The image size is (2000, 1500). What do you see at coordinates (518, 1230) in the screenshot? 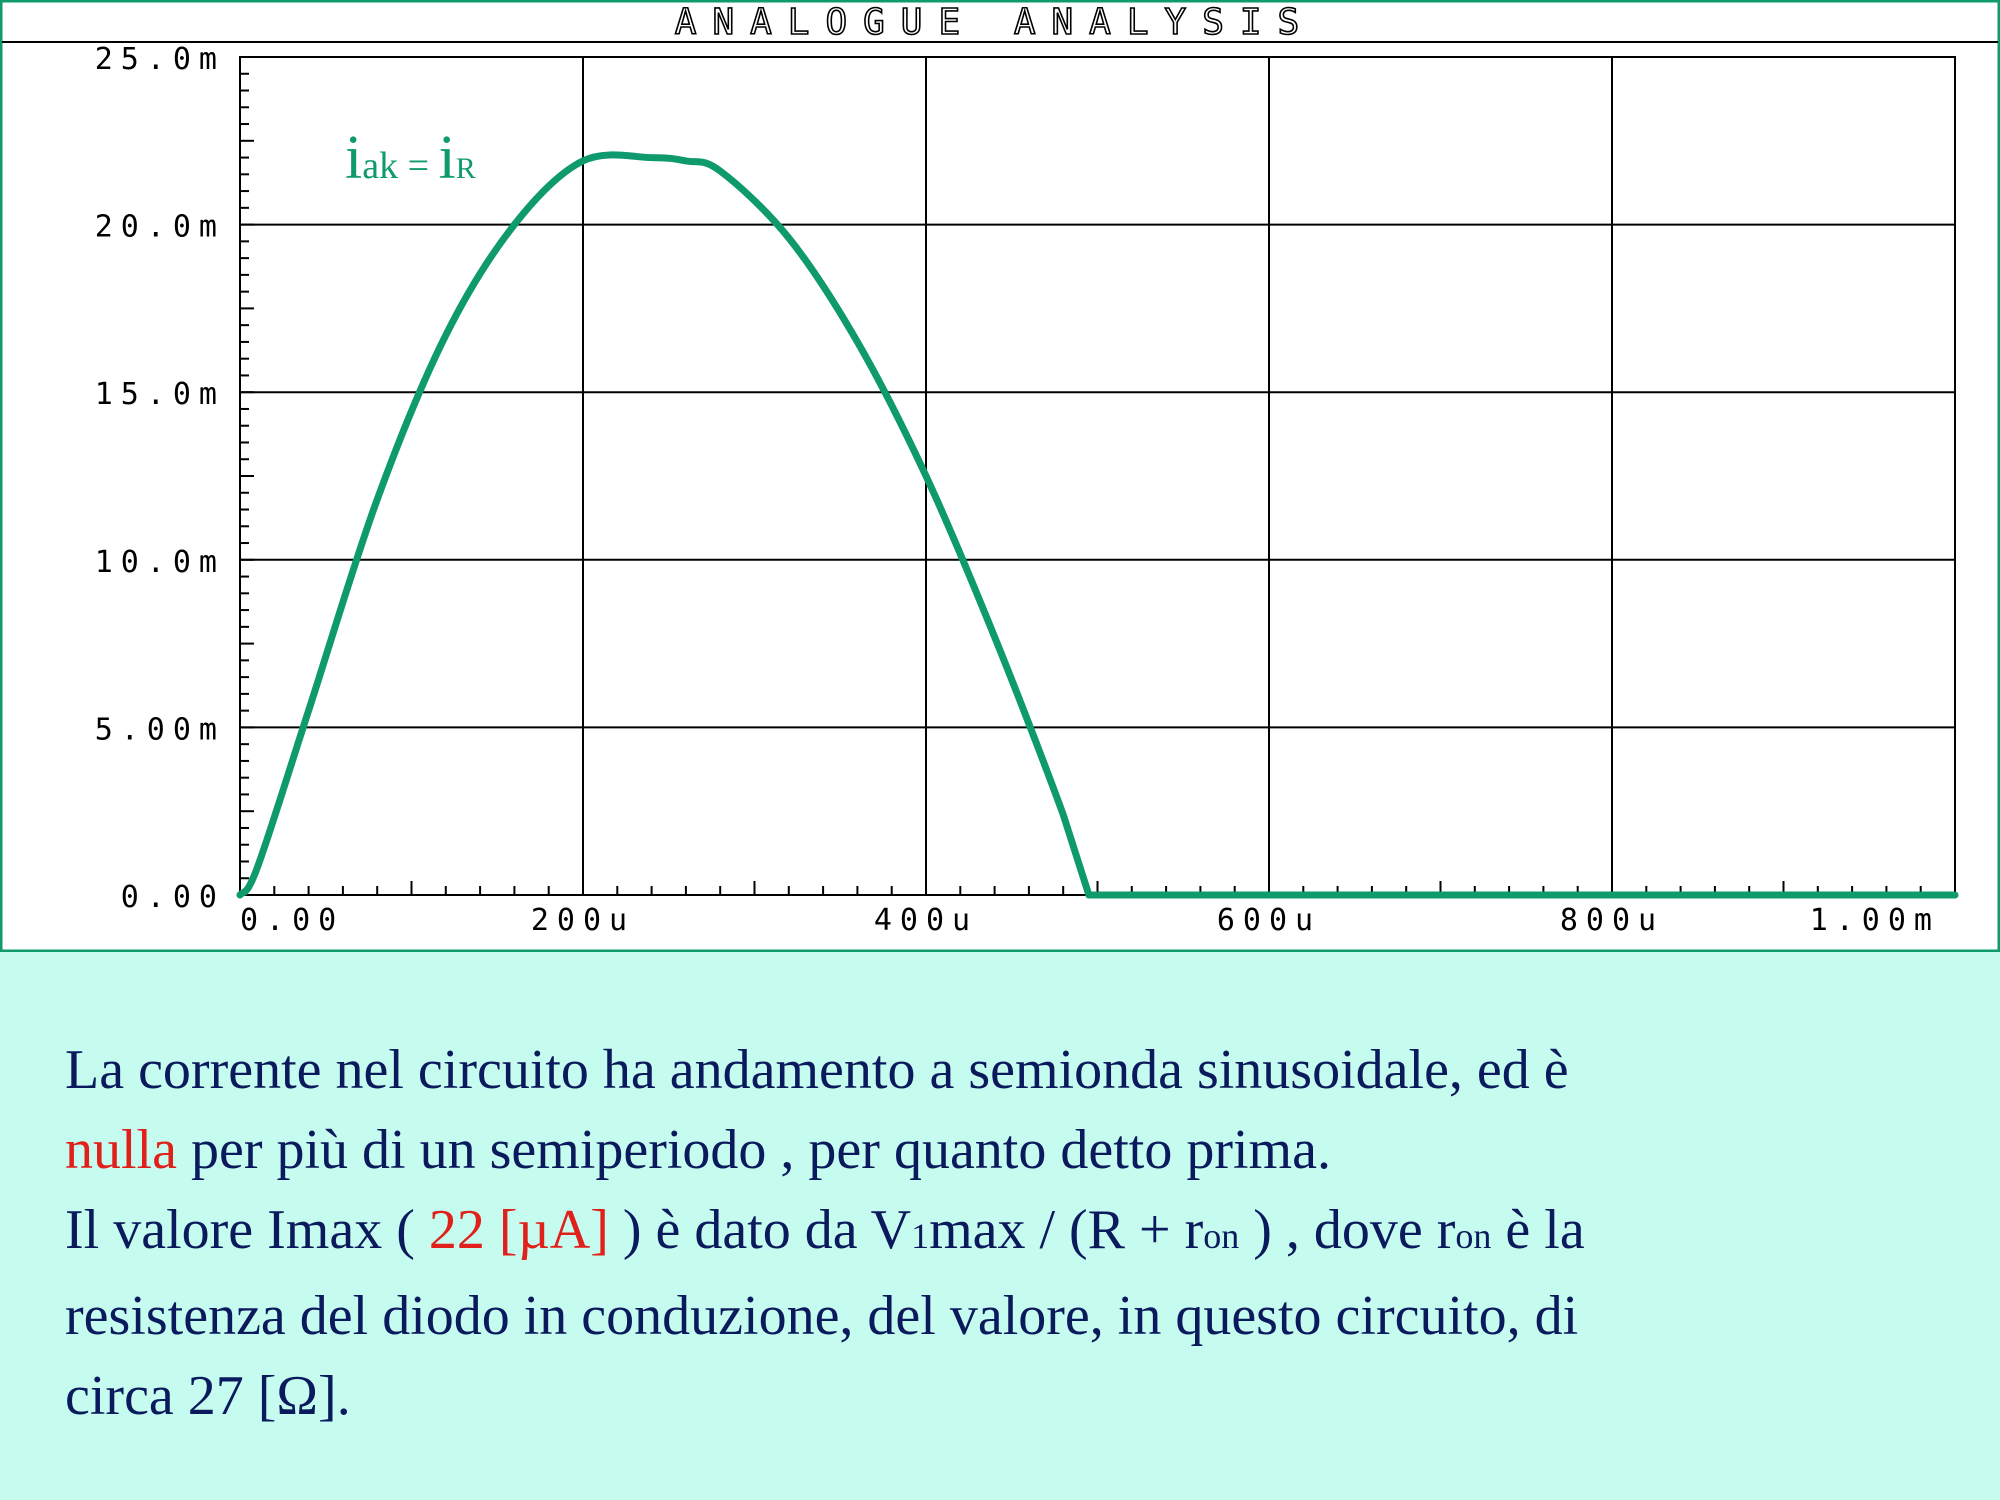
I see `caption-highlight-imax: 22 [µA]` at bounding box center [518, 1230].